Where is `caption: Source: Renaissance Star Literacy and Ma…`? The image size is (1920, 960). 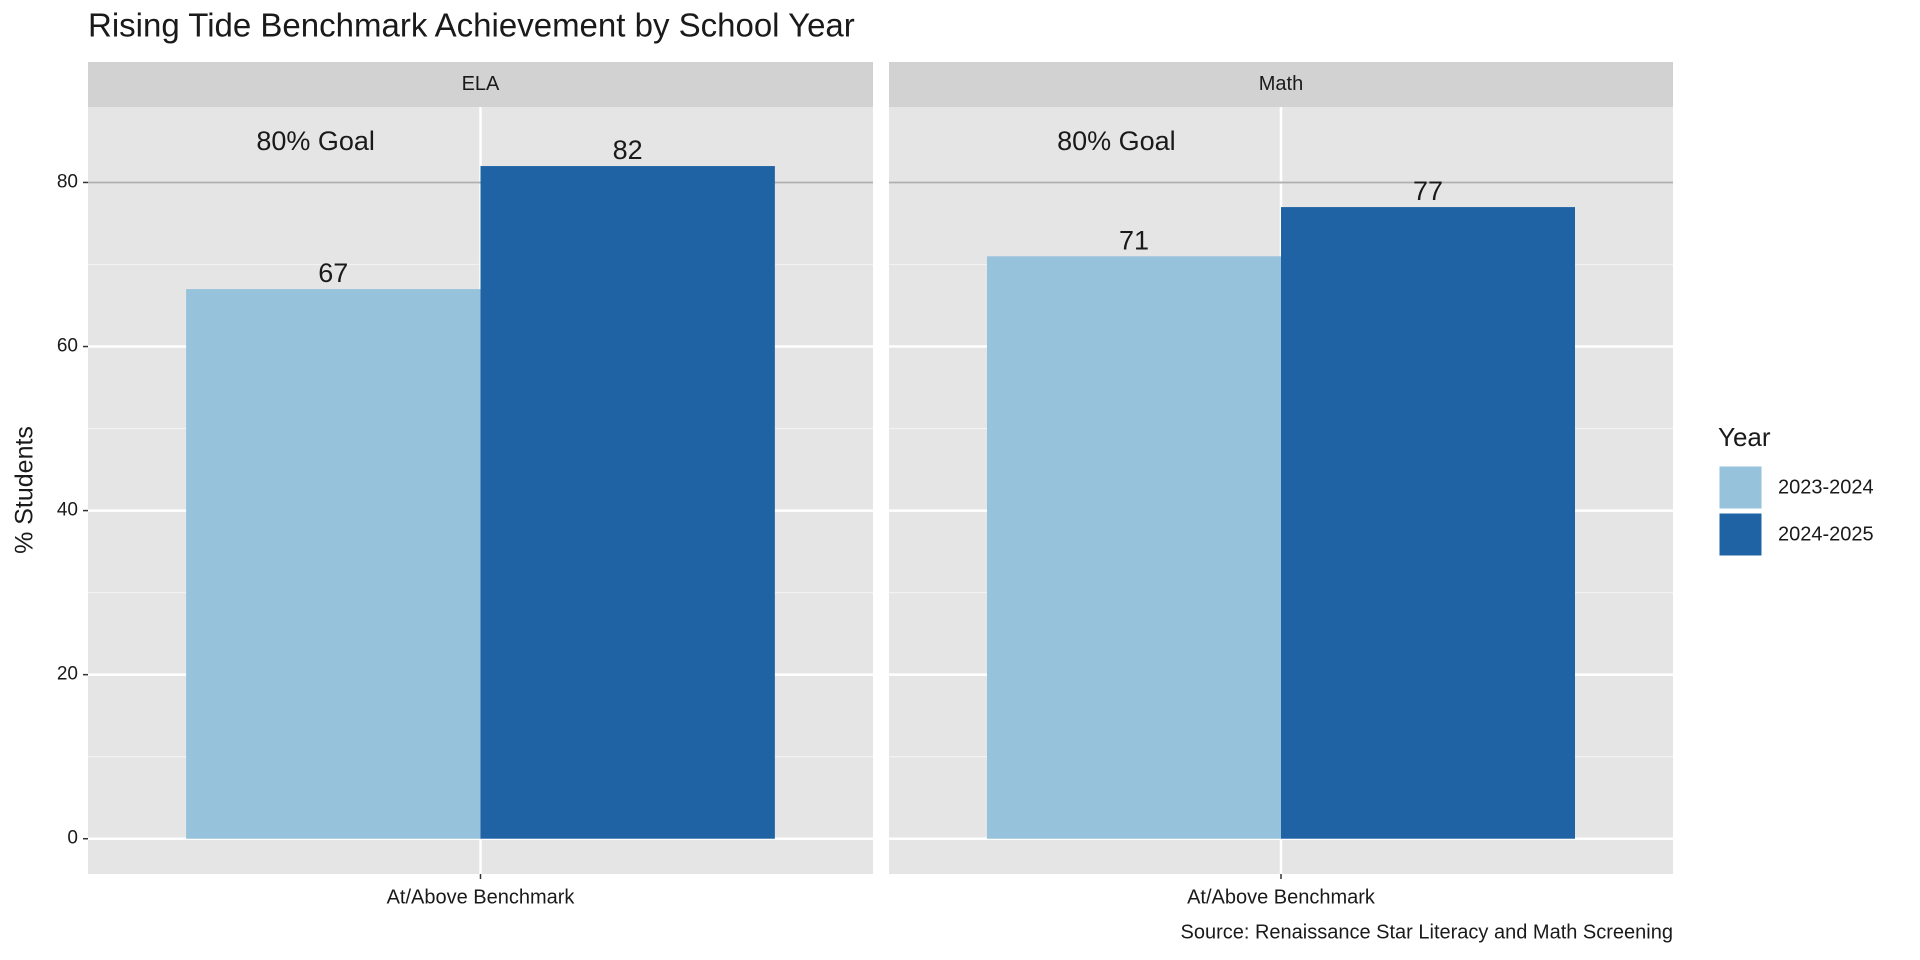
caption: Source: Renaissance Star Literacy and Ma… is located at coordinates (1427, 932).